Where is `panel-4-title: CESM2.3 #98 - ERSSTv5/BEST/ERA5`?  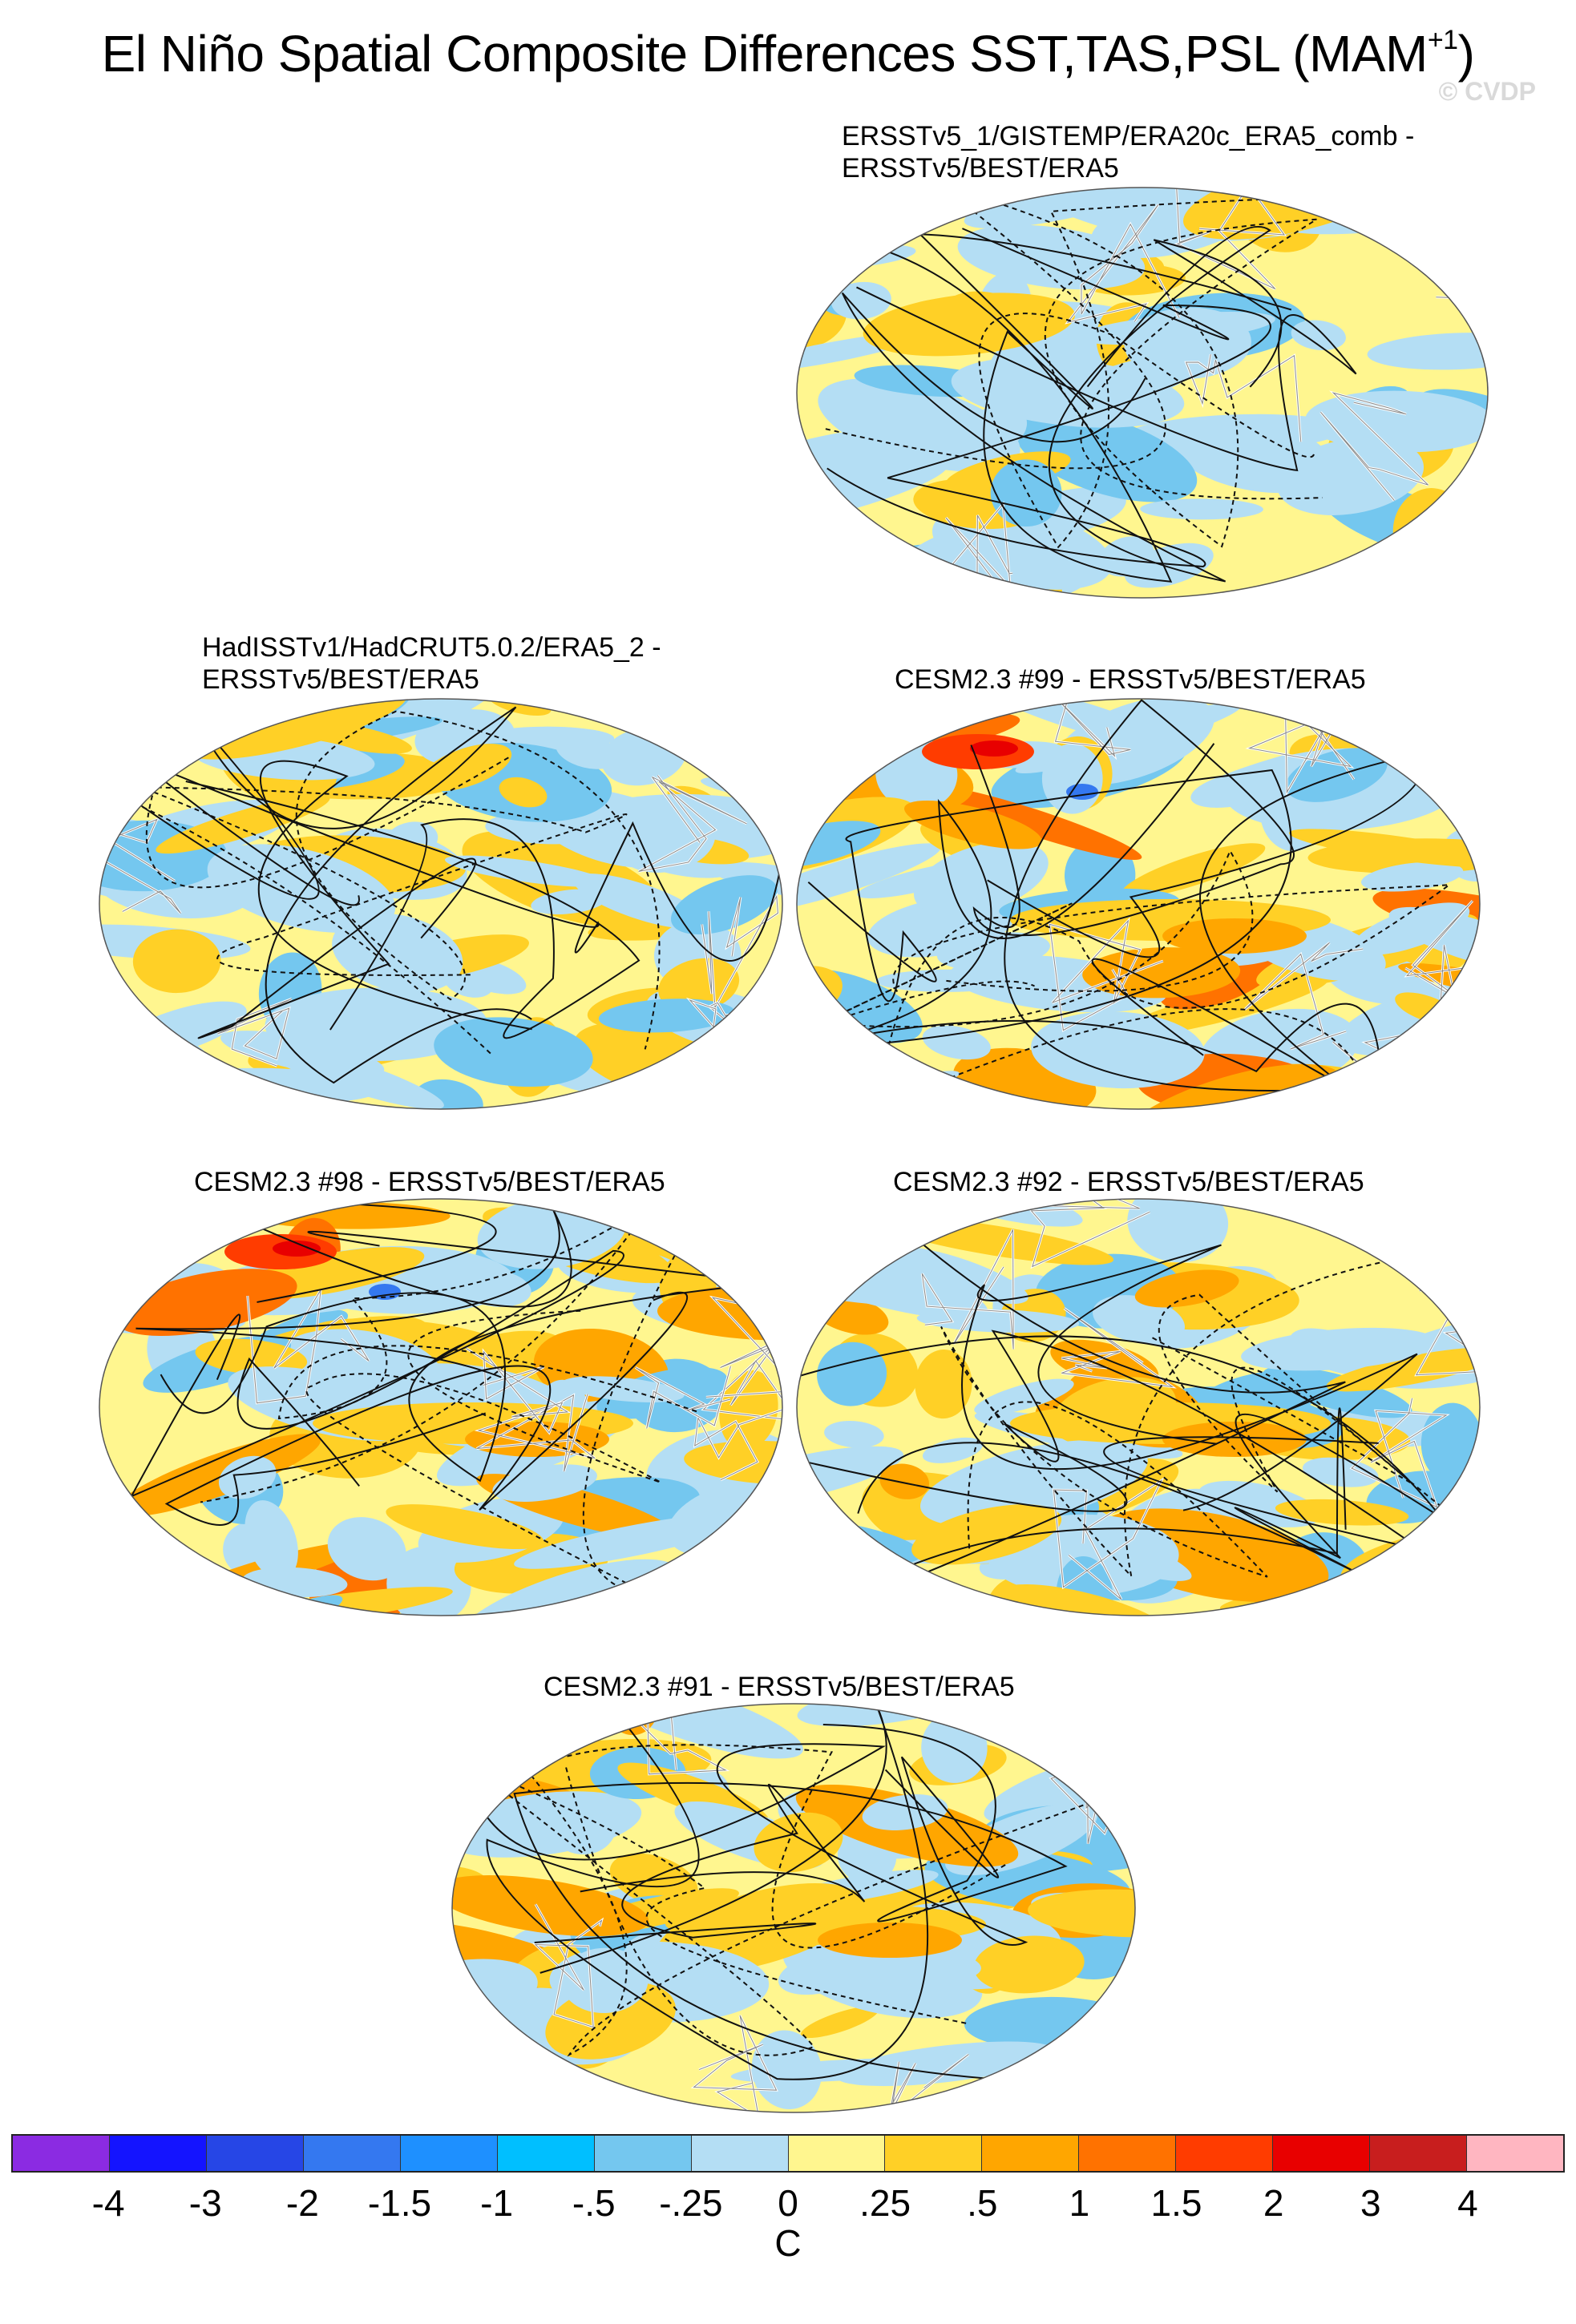 panel-4-title: CESM2.3 #98 - ERSSTv5/BEST/ERA5 is located at coordinates (429, 1182).